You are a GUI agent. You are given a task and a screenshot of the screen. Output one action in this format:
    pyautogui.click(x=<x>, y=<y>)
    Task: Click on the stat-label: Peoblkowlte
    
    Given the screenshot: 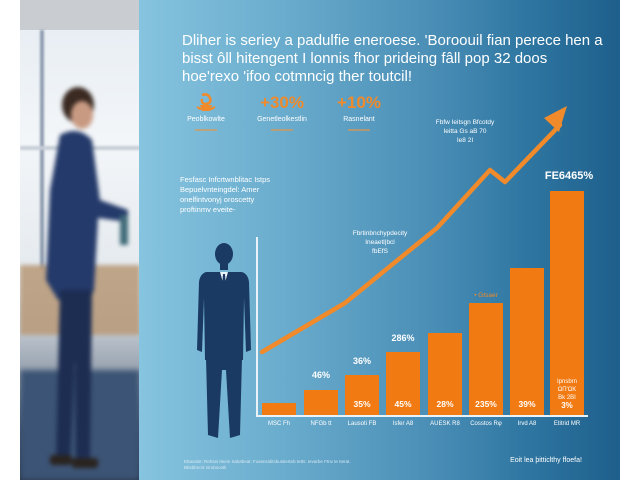 What is the action you would take?
    pyautogui.click(x=206, y=119)
    